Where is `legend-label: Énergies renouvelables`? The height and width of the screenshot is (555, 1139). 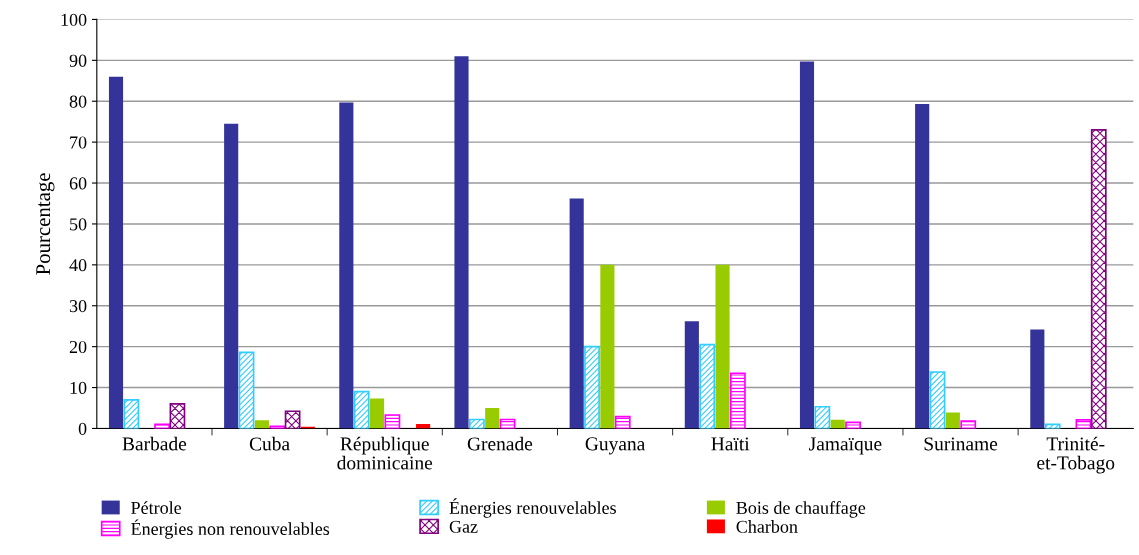 legend-label: Énergies renouvelables is located at coordinates (532, 508).